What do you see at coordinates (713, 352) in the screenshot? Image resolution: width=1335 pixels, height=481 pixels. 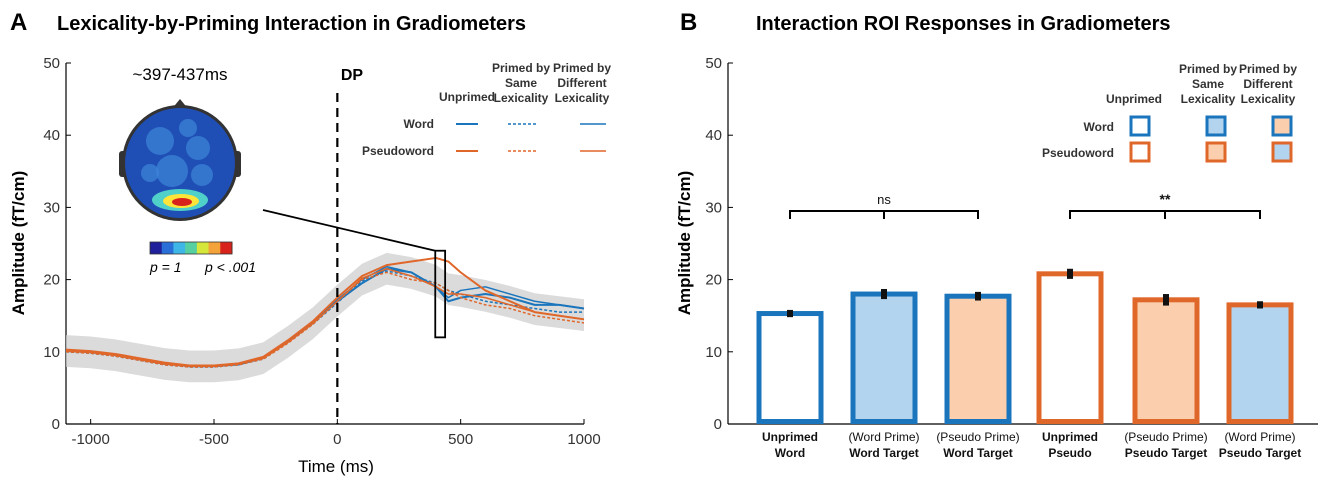 I see `b-y-tick-label: 10` at bounding box center [713, 352].